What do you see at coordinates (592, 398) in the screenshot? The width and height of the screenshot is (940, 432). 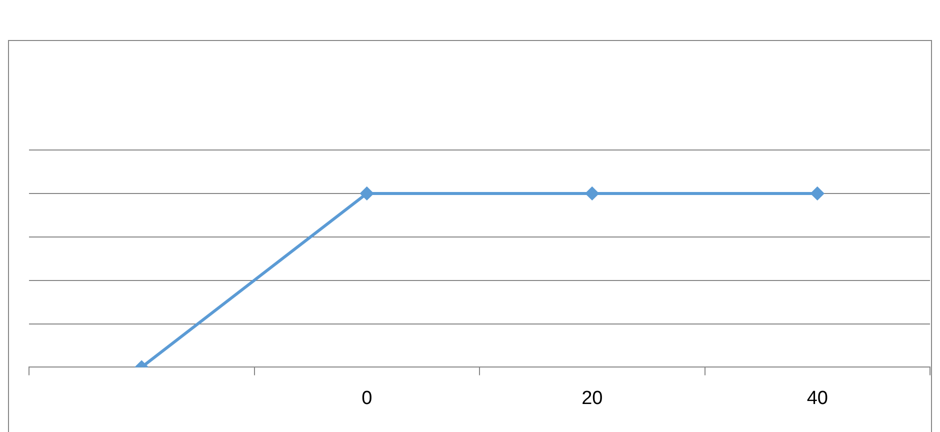 I see `x-tick-label: 20` at bounding box center [592, 398].